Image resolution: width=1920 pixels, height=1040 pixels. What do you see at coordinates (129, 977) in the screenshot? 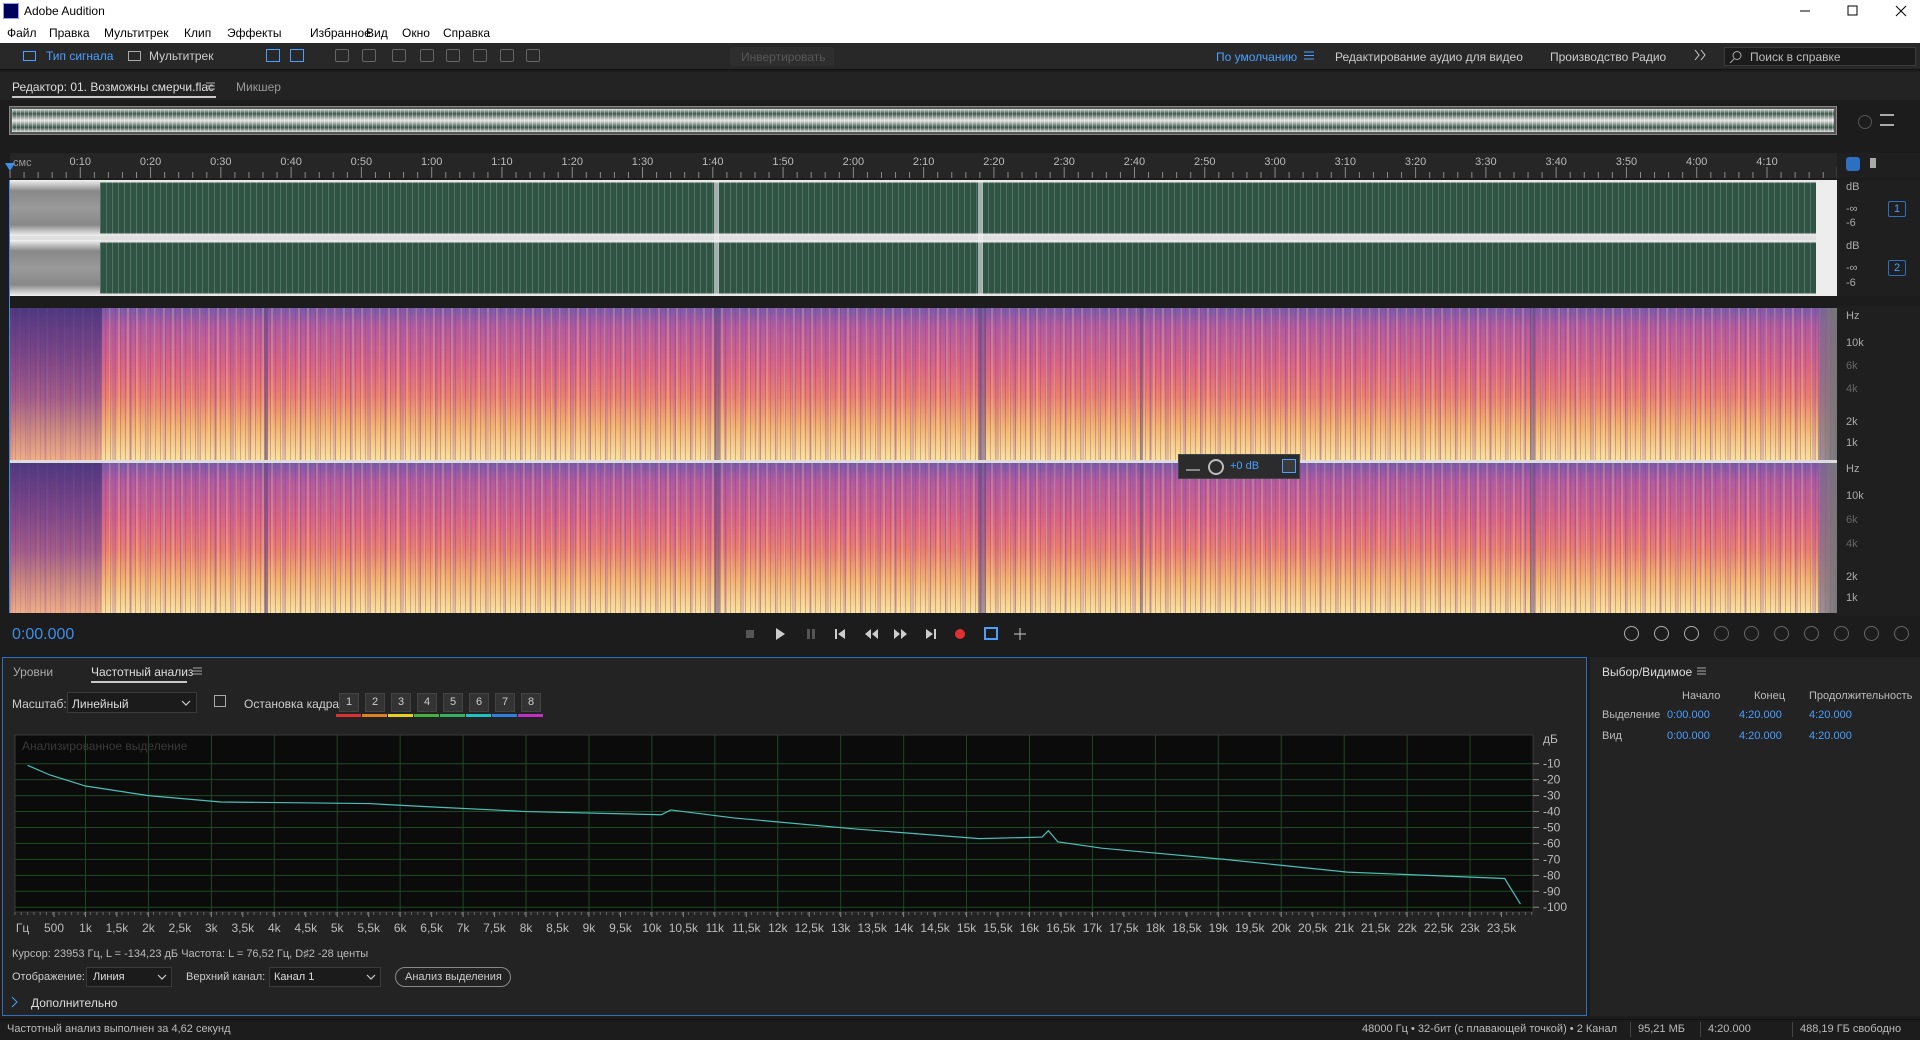
I see `display-dropdown` at bounding box center [129, 977].